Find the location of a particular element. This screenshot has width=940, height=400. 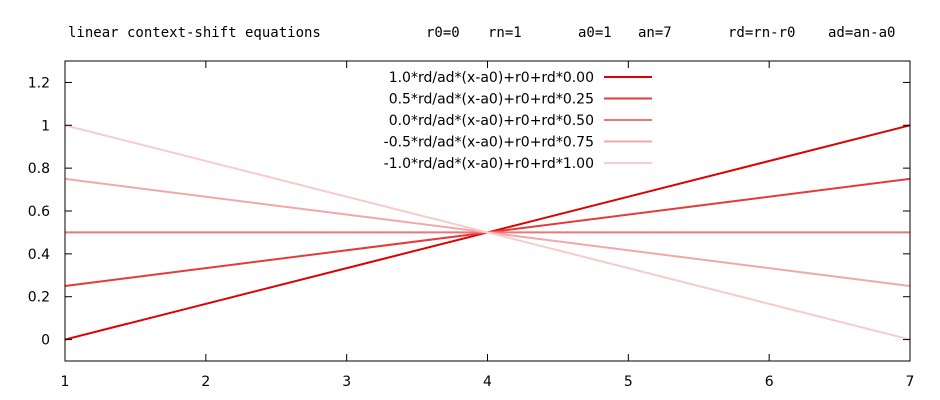

x-tick-label-4: 4 is located at coordinates (487, 382).